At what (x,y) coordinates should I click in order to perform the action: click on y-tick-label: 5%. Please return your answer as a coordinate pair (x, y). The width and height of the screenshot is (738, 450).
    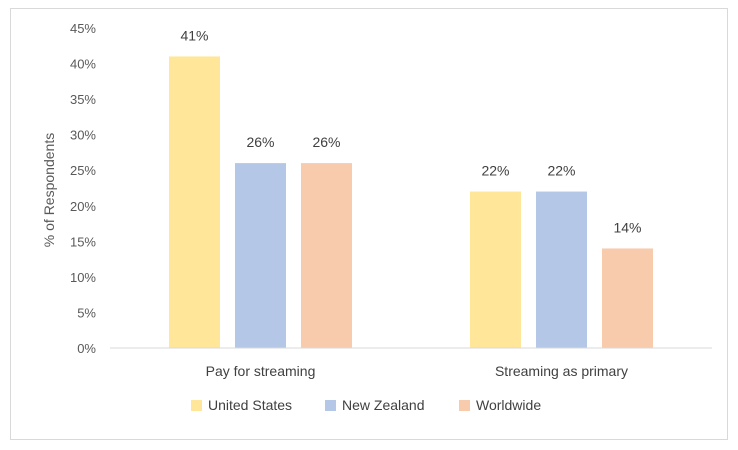
    Looking at the image, I should click on (86, 312).